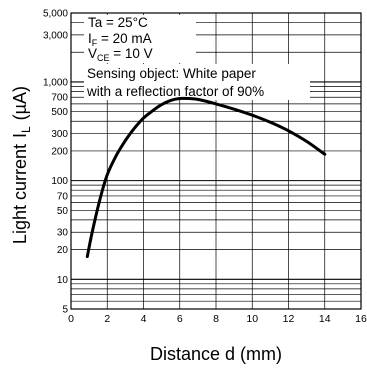 This screenshot has height=374, width=367. I want to click on condition-forward-current-value: = 20 mA, so click(124, 38).